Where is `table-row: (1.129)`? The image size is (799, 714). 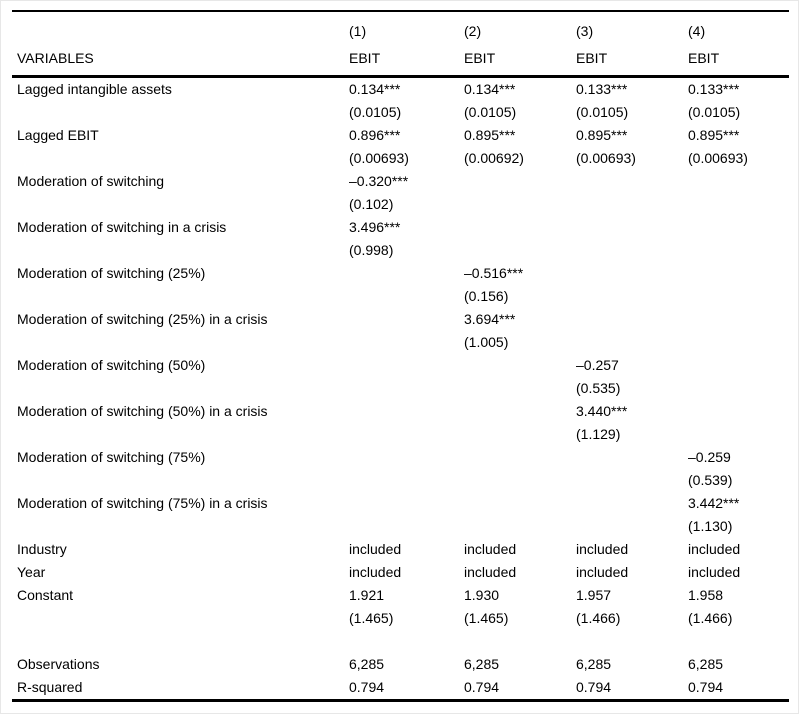
table-row: (1.129) is located at coordinates (400, 434).